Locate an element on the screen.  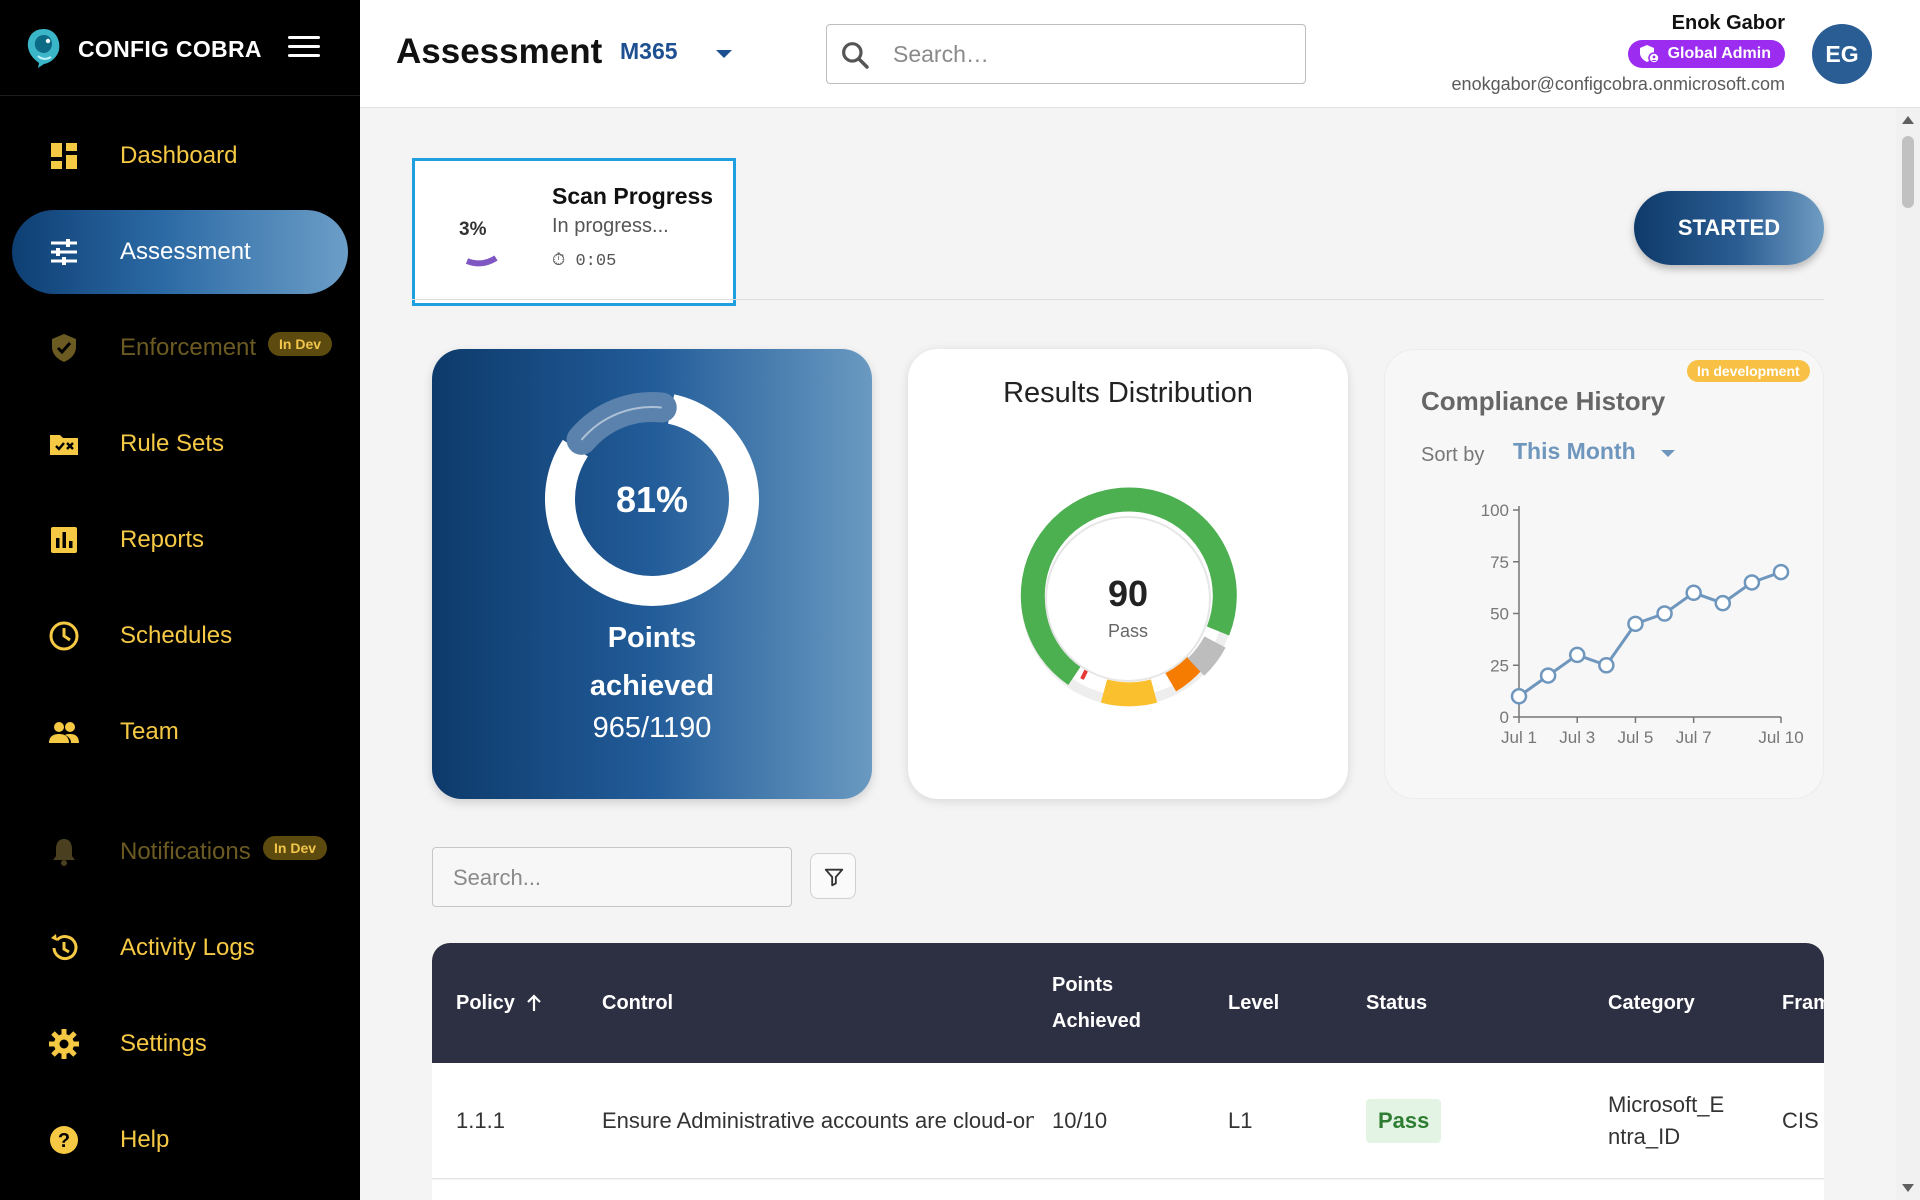
x-tick-label: Jul 5 is located at coordinates (1635, 737).